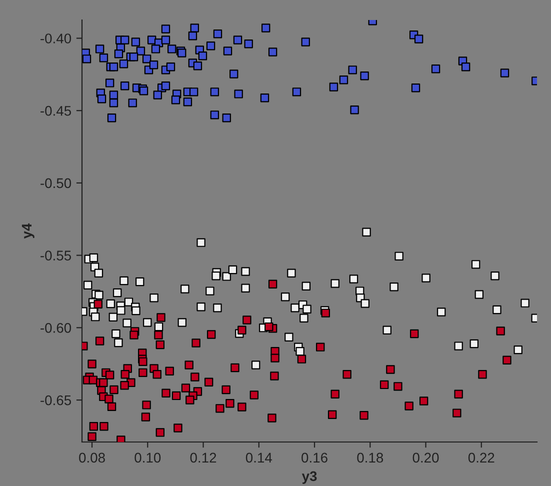 The image size is (551, 486). What do you see at coordinates (92, 457) in the screenshot?
I see `x-tick-label: 0.08` at bounding box center [92, 457].